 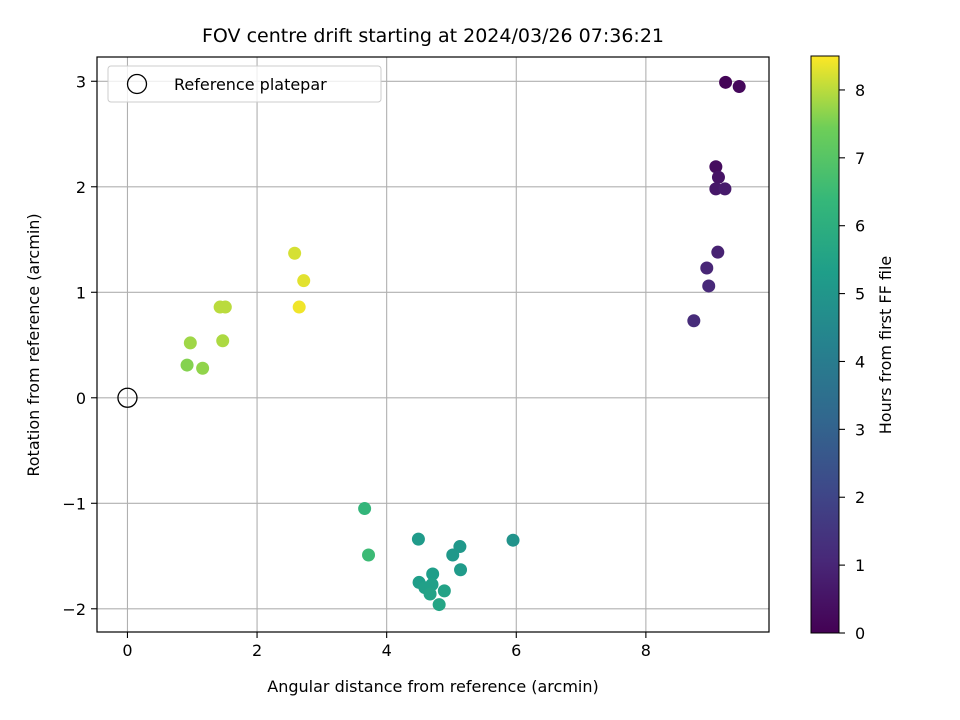 What do you see at coordinates (250, 84) in the screenshot?
I see `legend-label: Reference platepar` at bounding box center [250, 84].